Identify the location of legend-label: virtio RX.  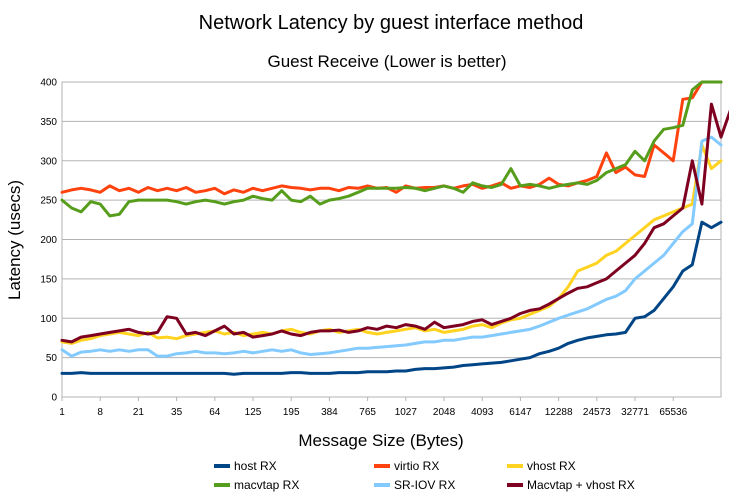
(416, 466).